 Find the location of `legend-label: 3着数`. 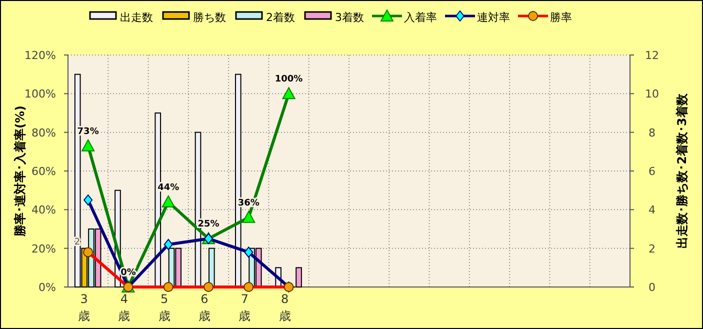

legend-label: 3着数 is located at coordinates (349, 17).